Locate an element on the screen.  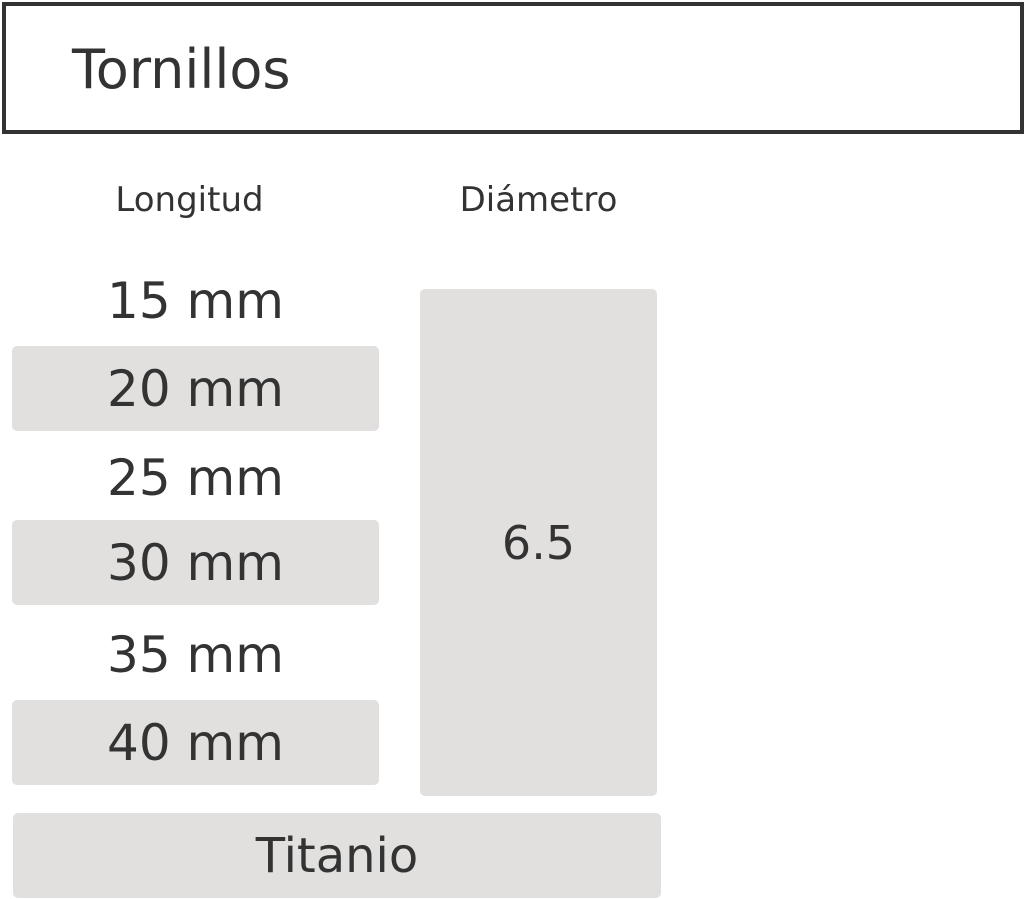
diameter-value-box: 6.5 is located at coordinates (538, 542).